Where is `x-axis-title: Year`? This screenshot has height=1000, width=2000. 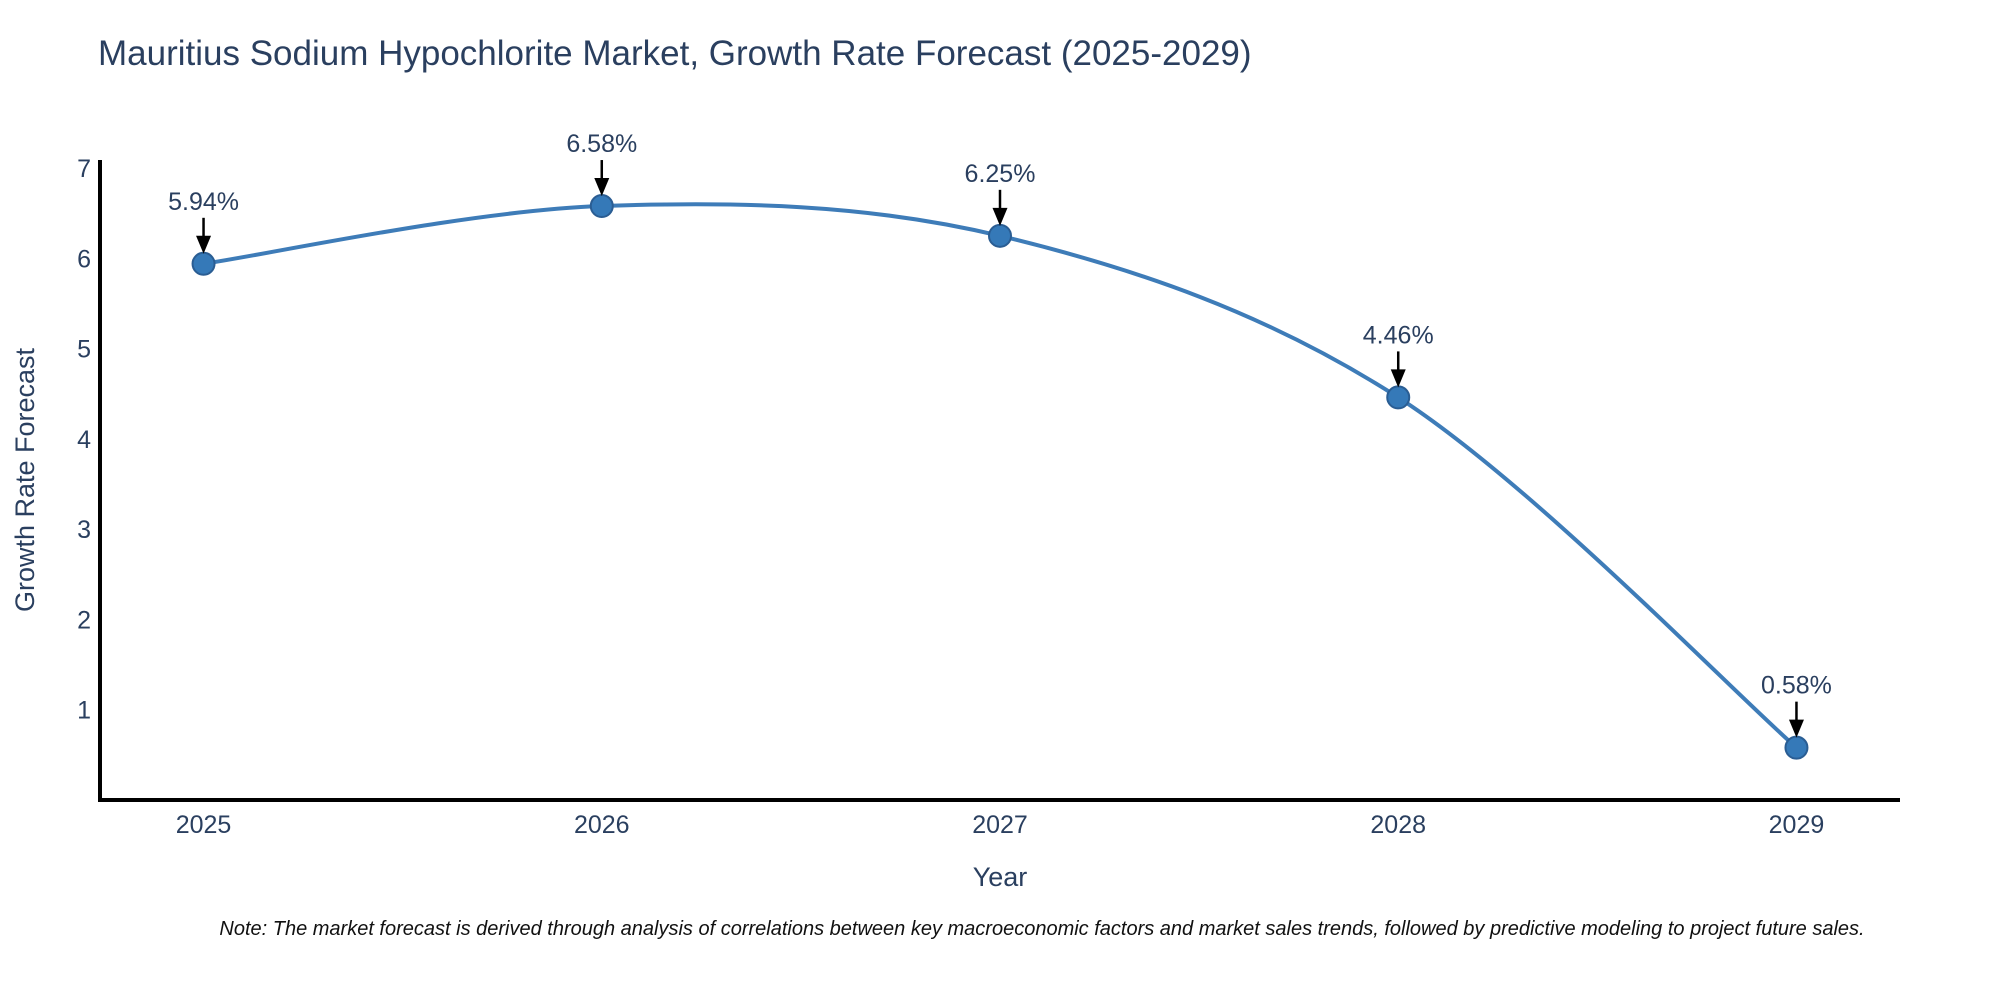
x-axis-title: Year is located at coordinates (1000, 877).